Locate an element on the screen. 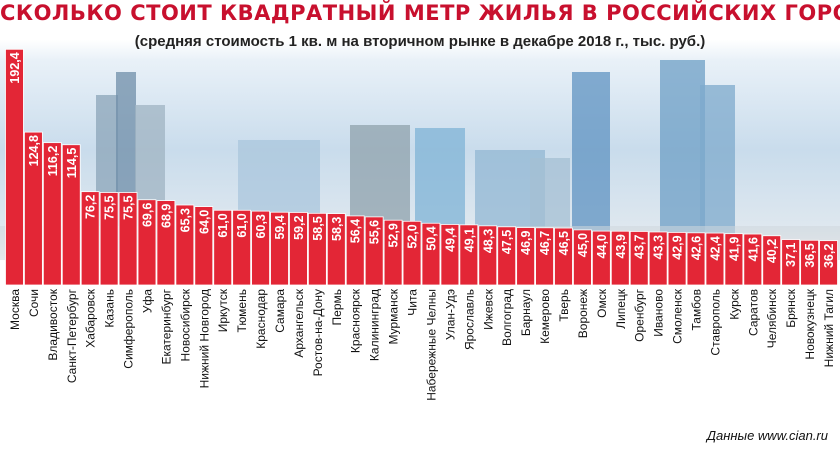 The height and width of the screenshot is (452, 840). bar-value-label: 42,6 is located at coordinates (697, 248).